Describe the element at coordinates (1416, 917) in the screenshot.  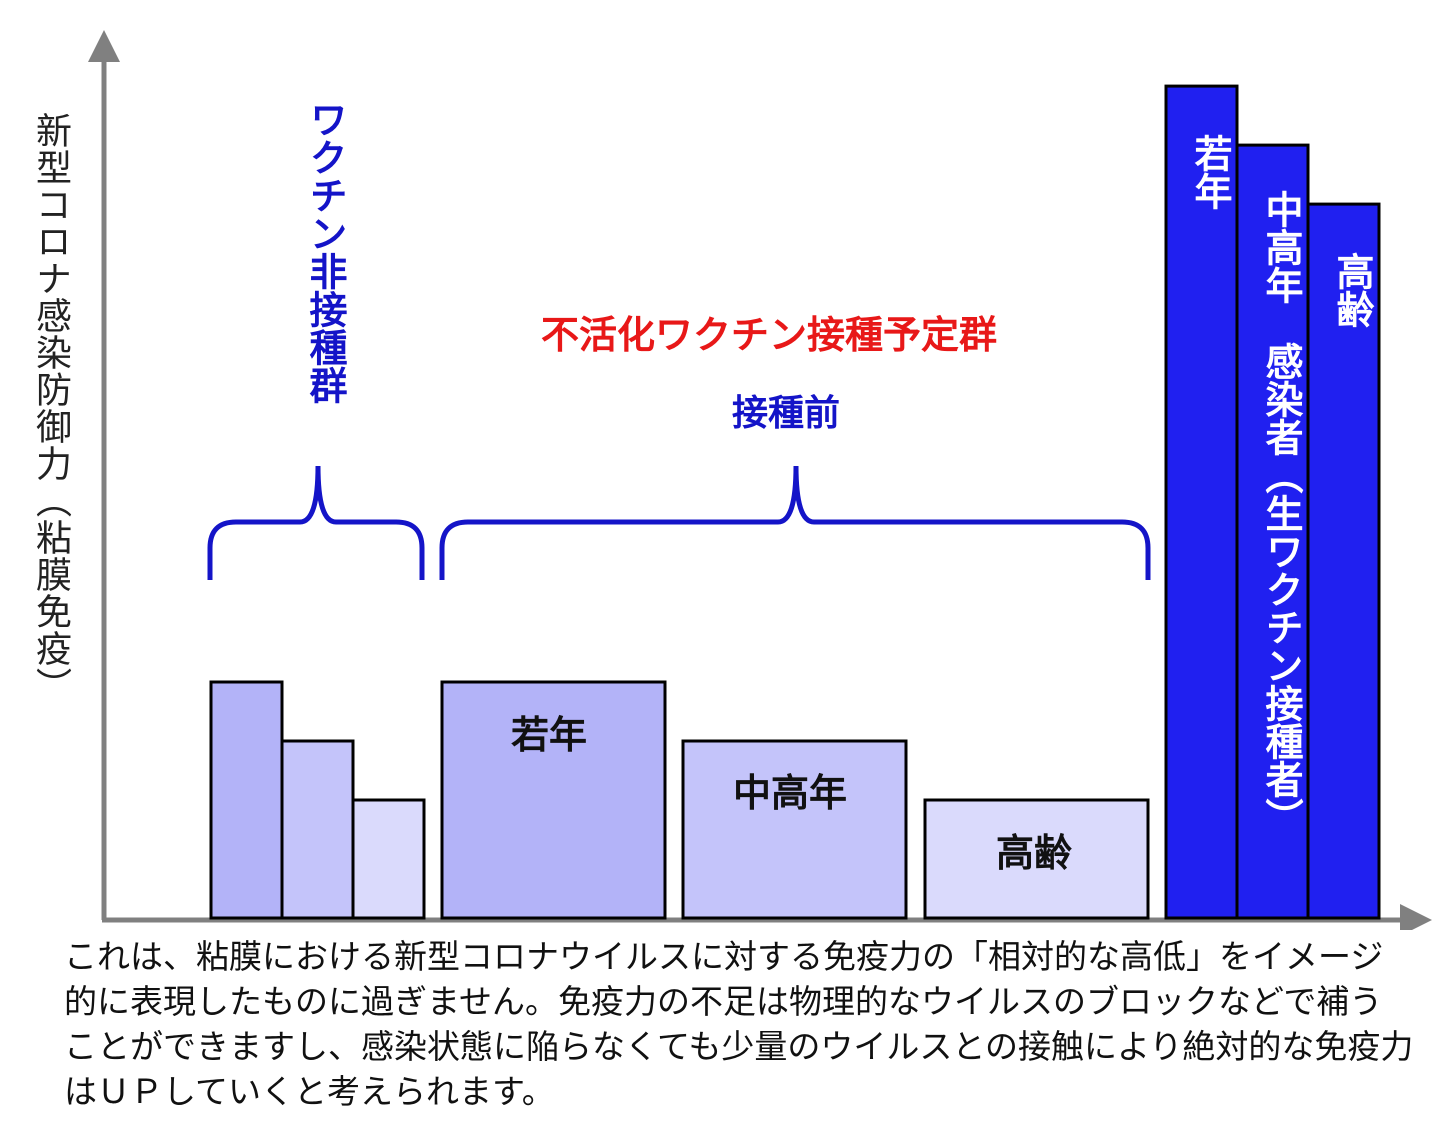
I see `x-axis-arrowhead` at that location.